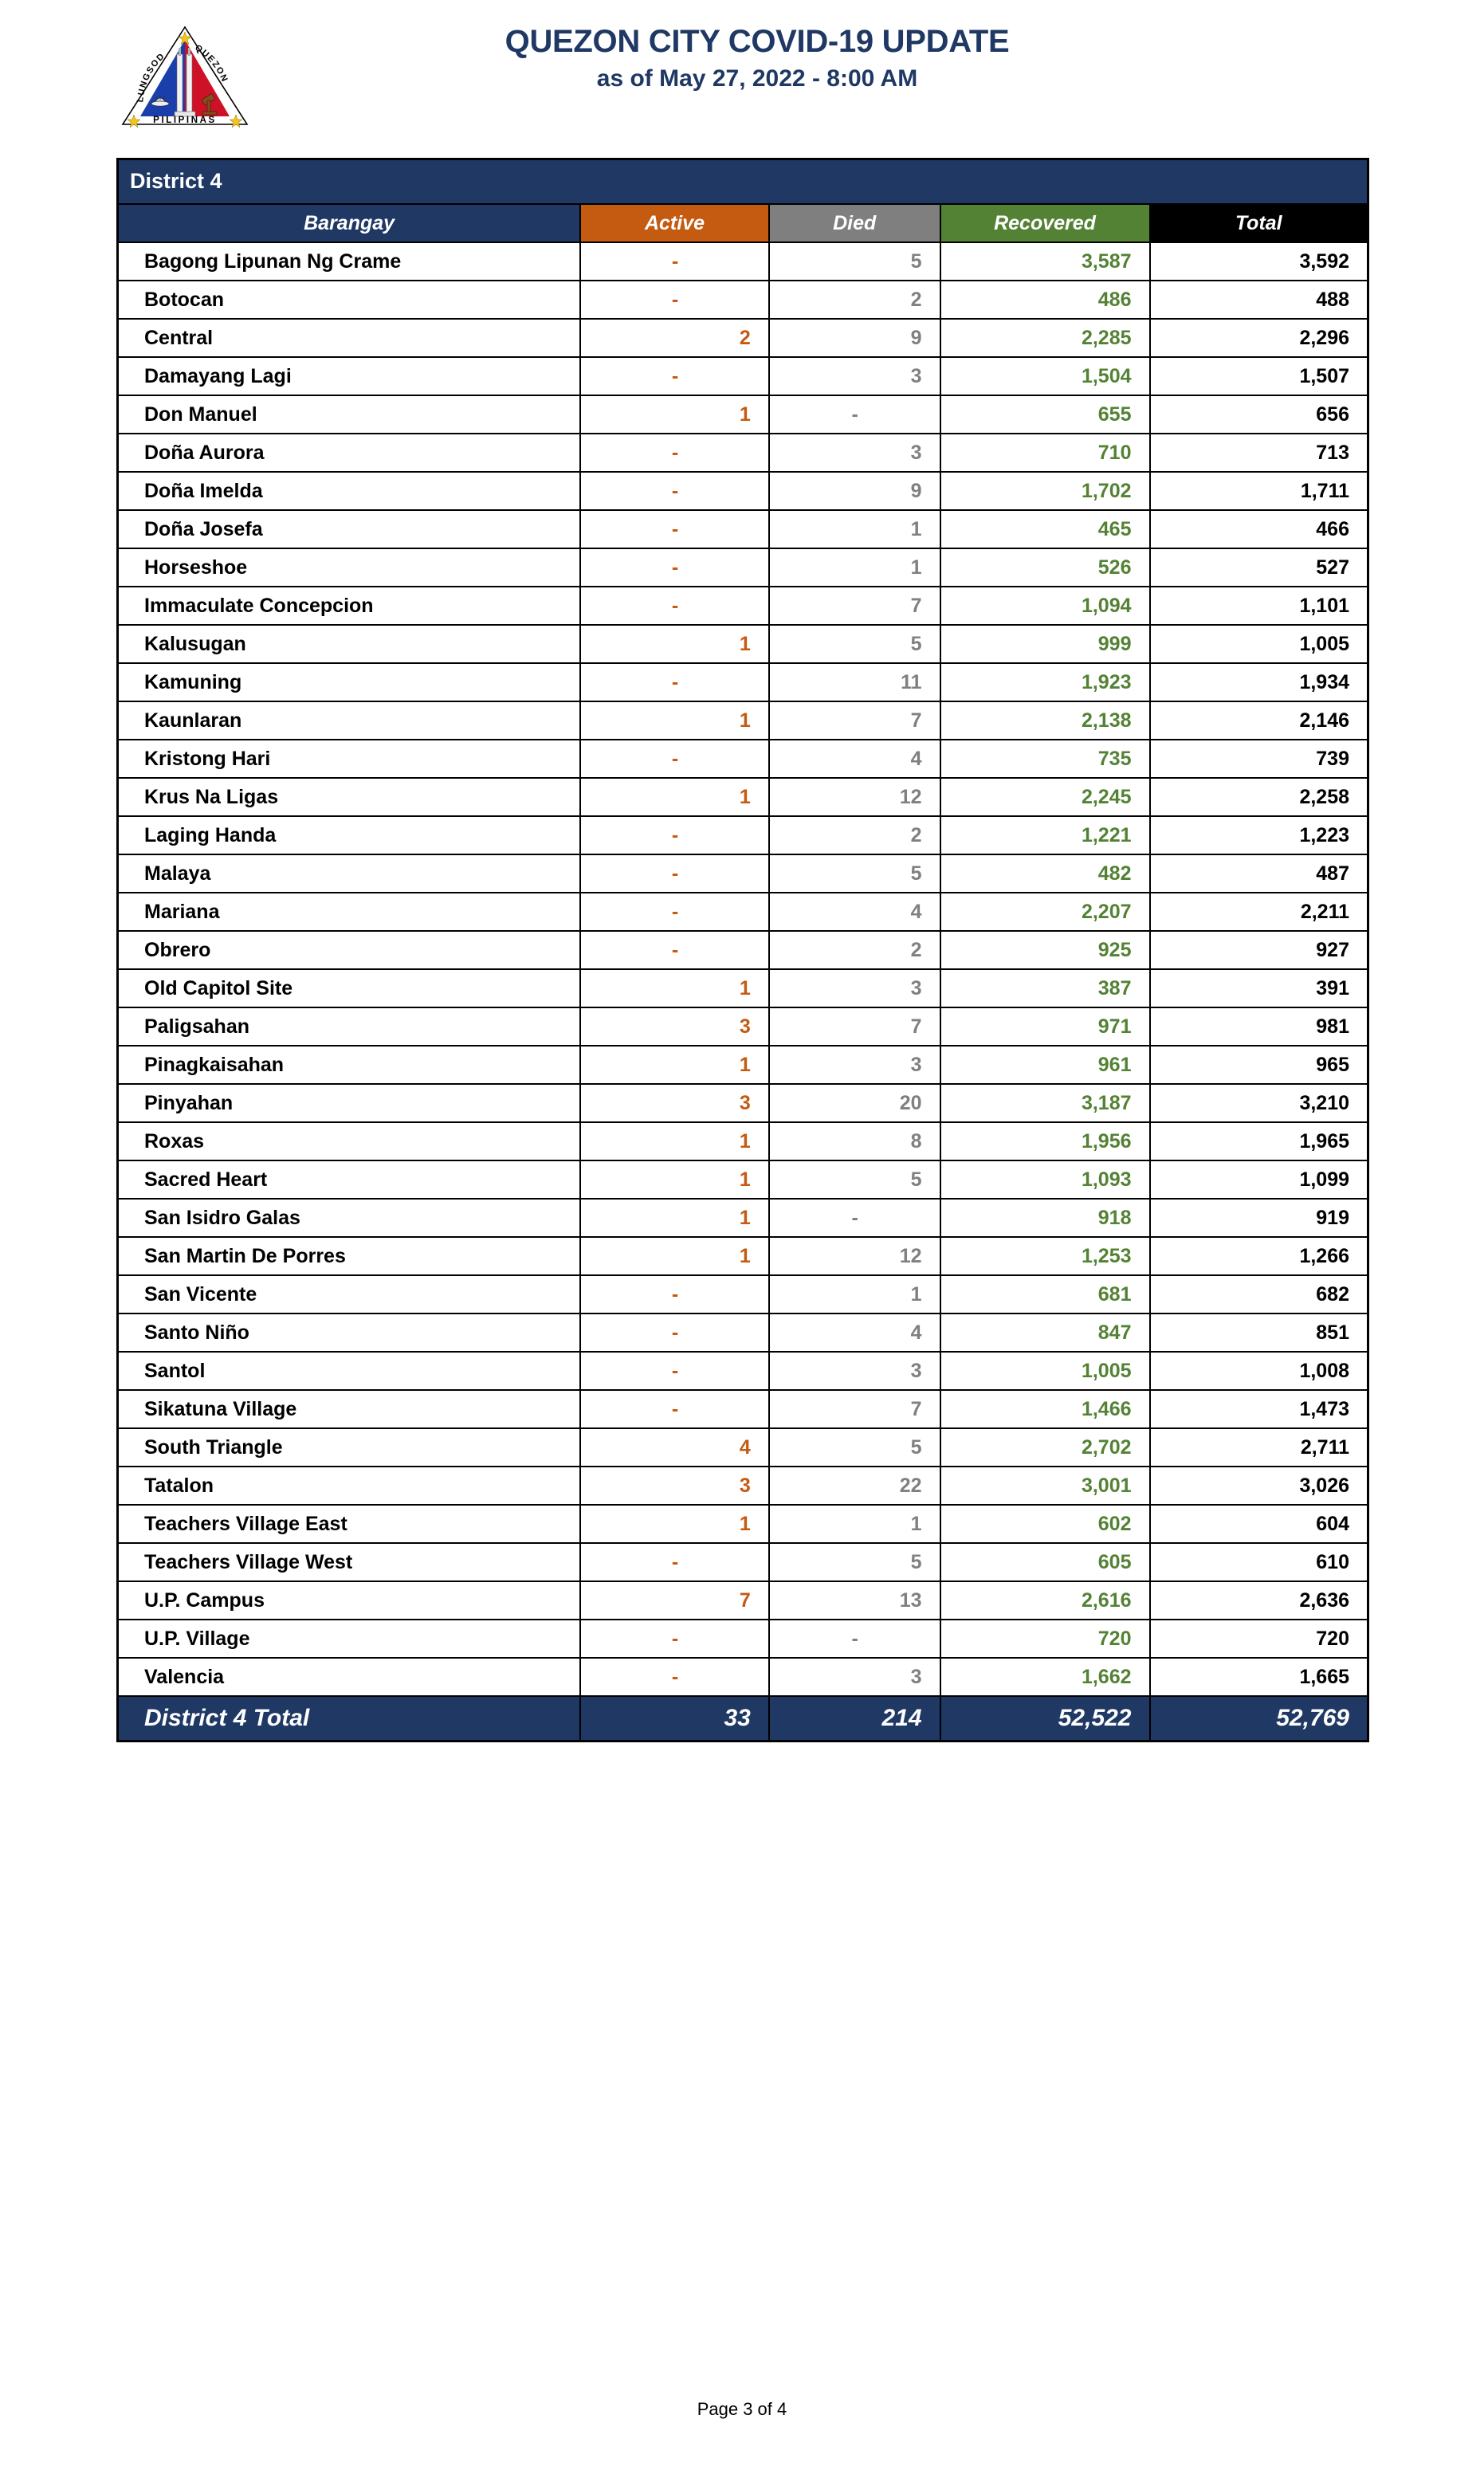 The width and height of the screenshot is (1484, 2466). I want to click on recovered-count-cell: 918, so click(1045, 1218).